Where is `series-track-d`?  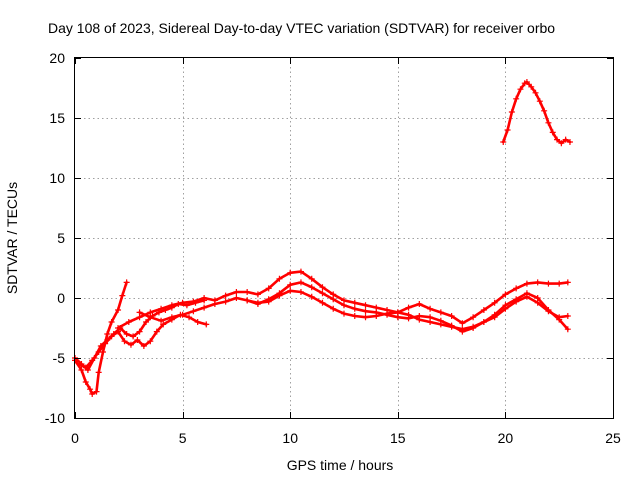 series-track-d is located at coordinates (343, 299).